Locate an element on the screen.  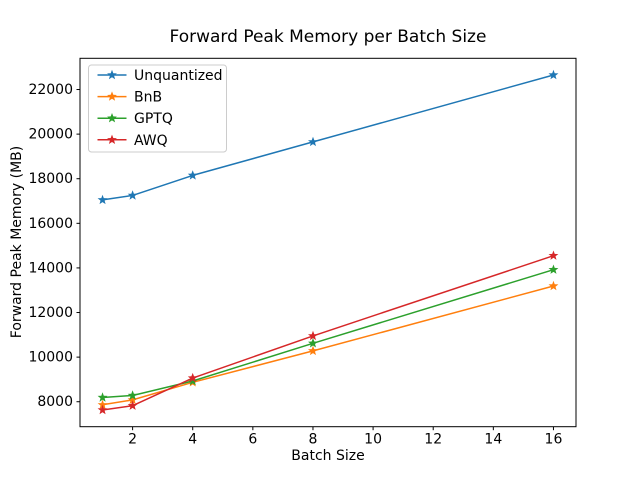
y-tick-label: 12000 is located at coordinates (50, 313).